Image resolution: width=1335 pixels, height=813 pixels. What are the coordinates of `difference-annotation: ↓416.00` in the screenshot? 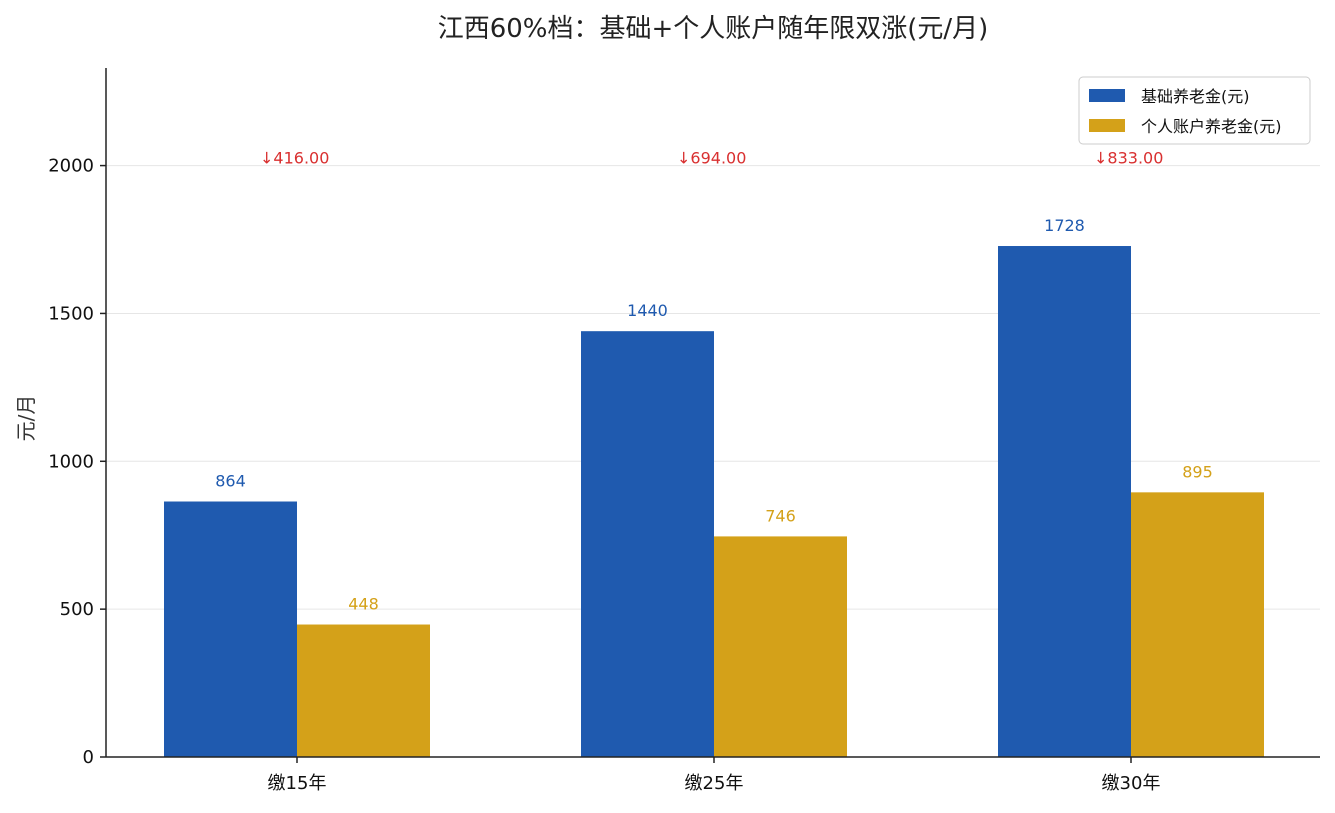 It's located at (294, 158).